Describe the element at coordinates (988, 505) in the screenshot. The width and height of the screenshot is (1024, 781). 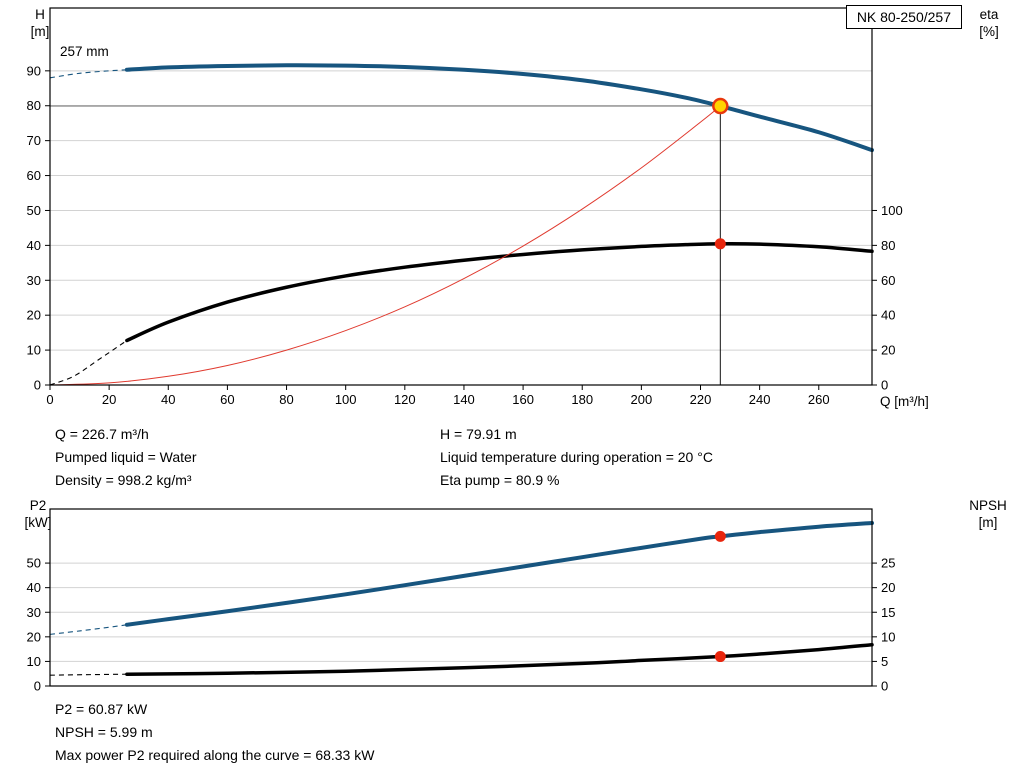
I see `npsh-axis-quantity: NPSH` at that location.